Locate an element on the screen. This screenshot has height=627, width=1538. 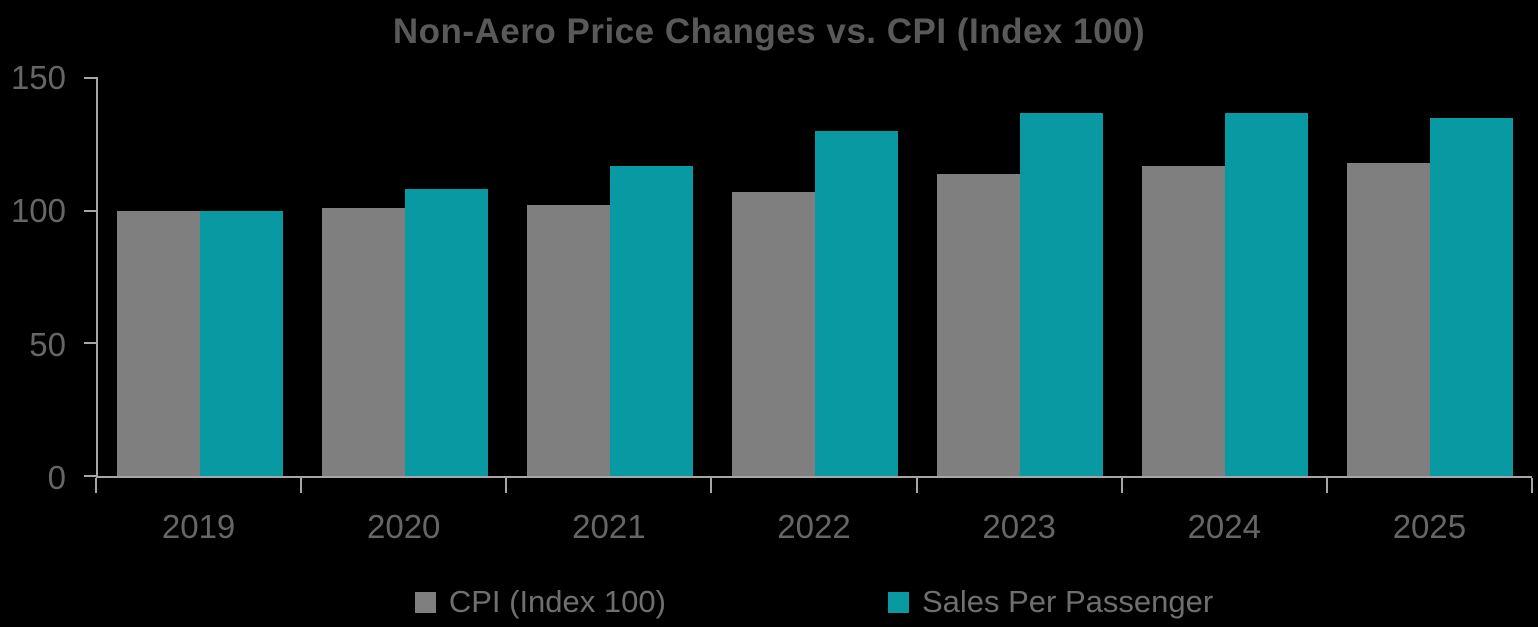
x-axis-labels: 2019 2020 2021 2022 2023 2024 2025 is located at coordinates (814, 527).